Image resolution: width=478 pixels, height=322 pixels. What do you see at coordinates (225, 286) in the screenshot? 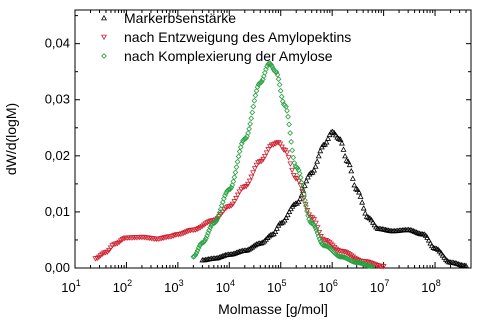
I see `x-tick-label: 10⁴` at bounding box center [225, 286].